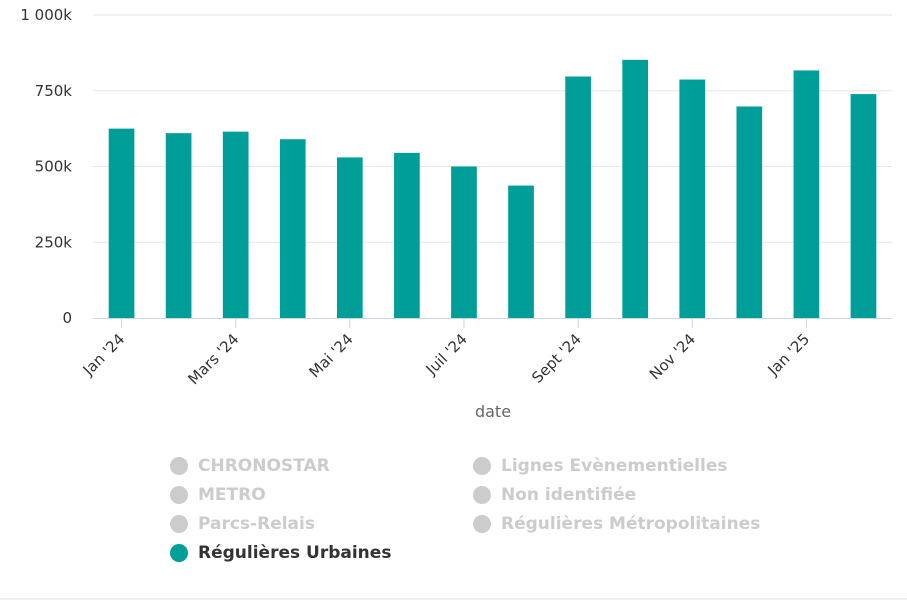 The image size is (907, 600). Describe the element at coordinates (453, 599) in the screenshot. I see `bottom-divider` at that location.